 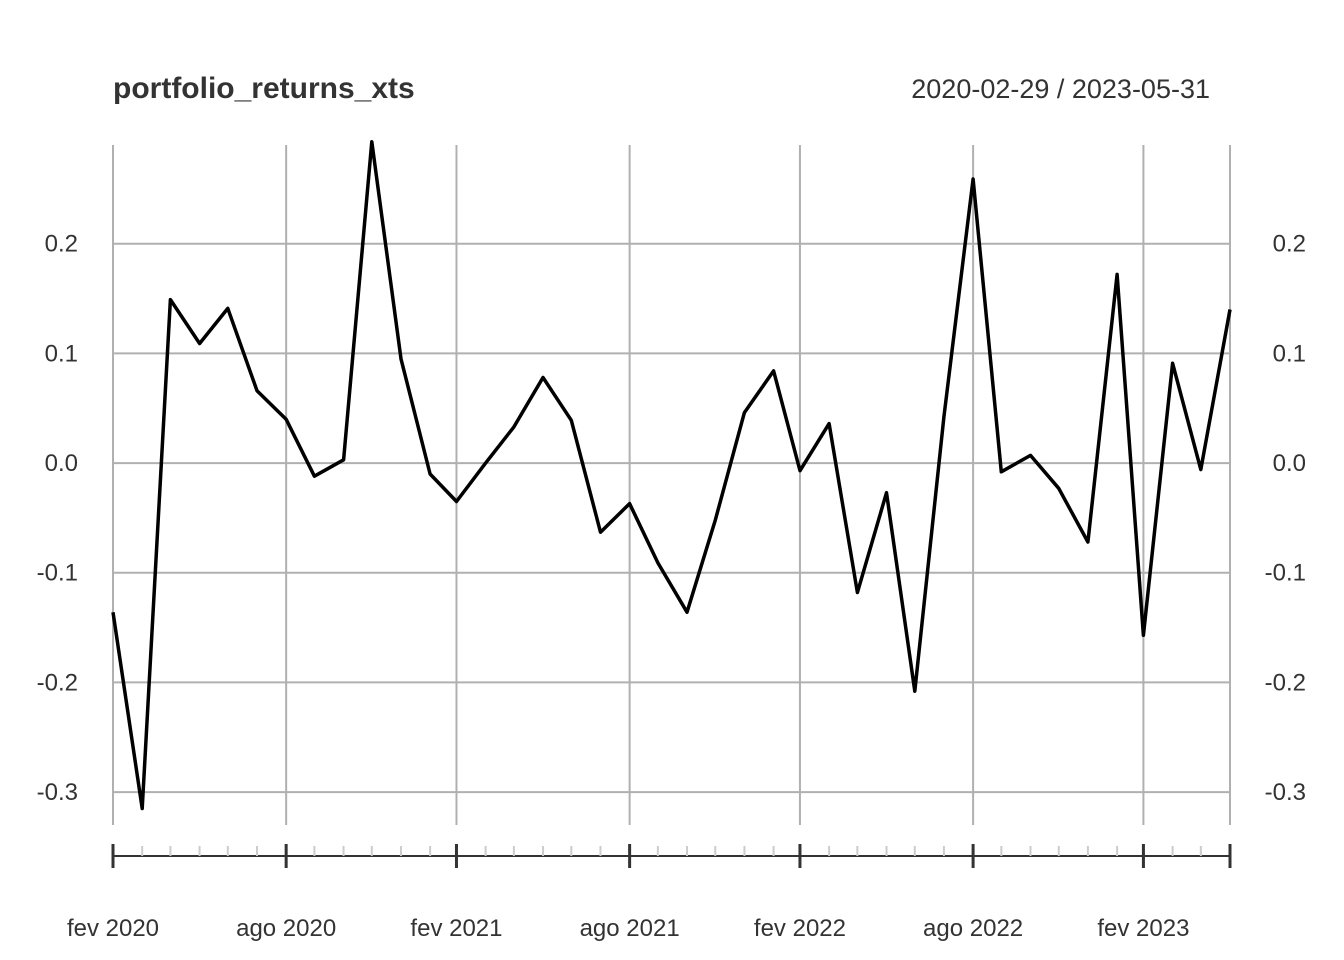 What do you see at coordinates (1060, 89) in the screenshot?
I see `date-range: 2020-02-29 / 2023-05-31` at bounding box center [1060, 89].